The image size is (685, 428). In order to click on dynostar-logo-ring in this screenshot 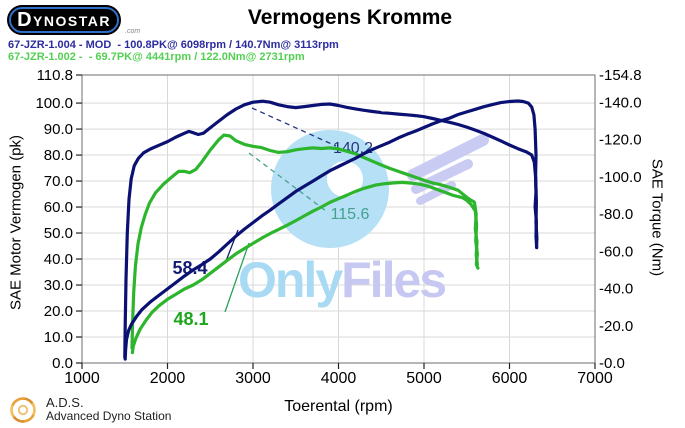, I will do `click(64, 20)`.